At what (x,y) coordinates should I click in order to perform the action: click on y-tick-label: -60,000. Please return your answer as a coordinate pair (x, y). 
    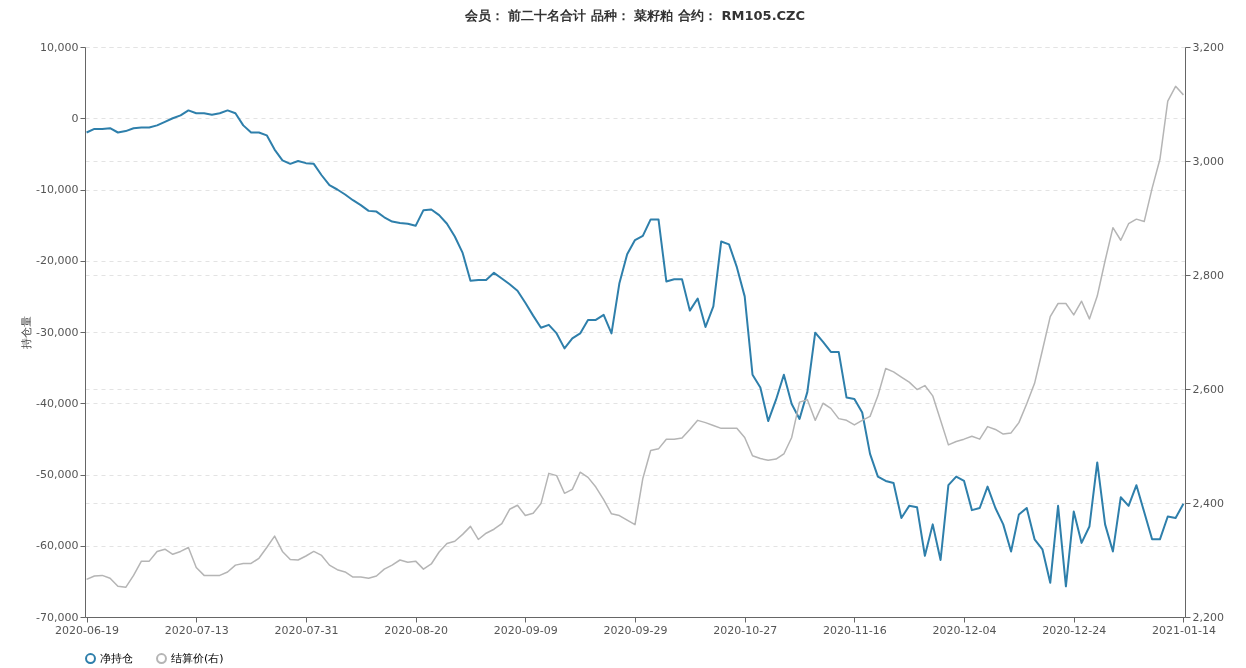
    Looking at the image, I should click on (57, 546).